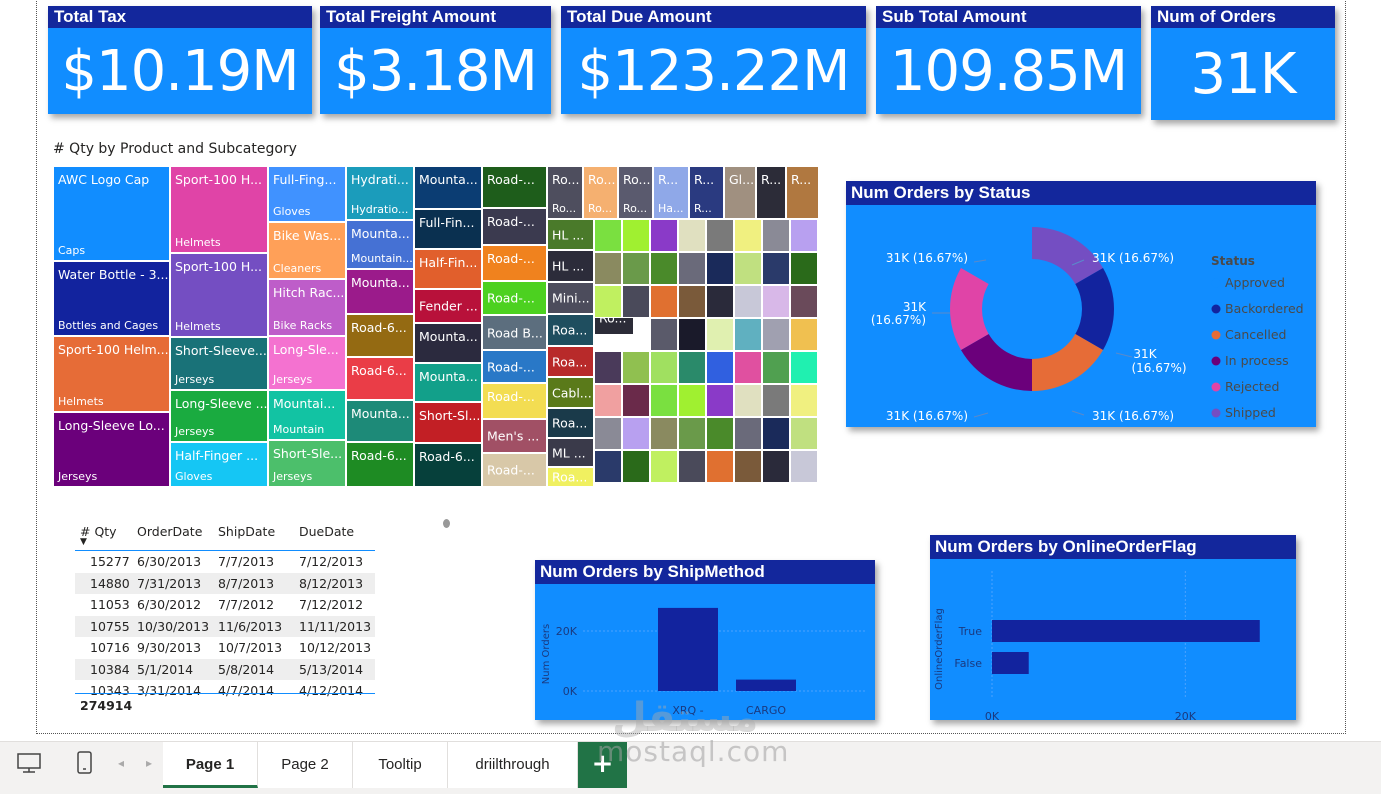 The height and width of the screenshot is (794, 1381). Describe the element at coordinates (29, 765) in the screenshot. I see `desktop-view-icon` at that location.